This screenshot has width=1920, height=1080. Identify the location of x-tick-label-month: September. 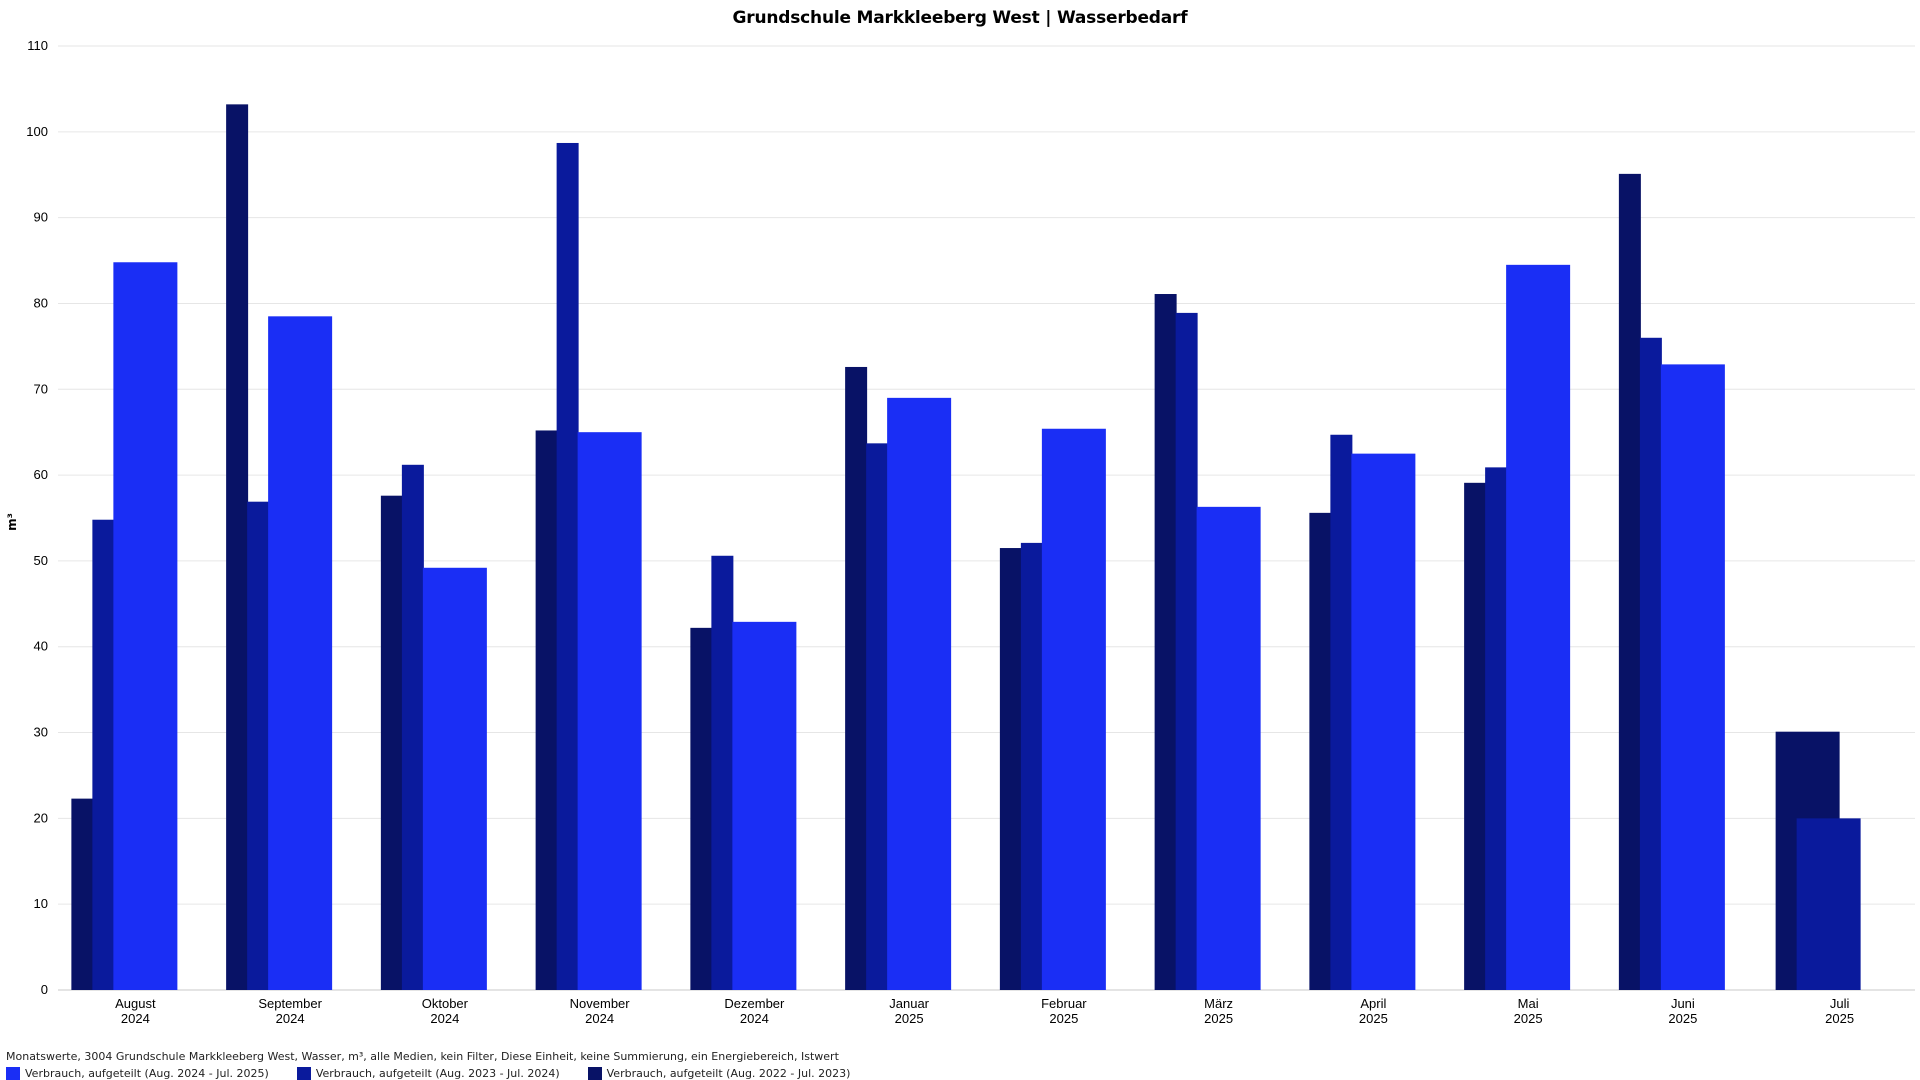
(290, 1003).